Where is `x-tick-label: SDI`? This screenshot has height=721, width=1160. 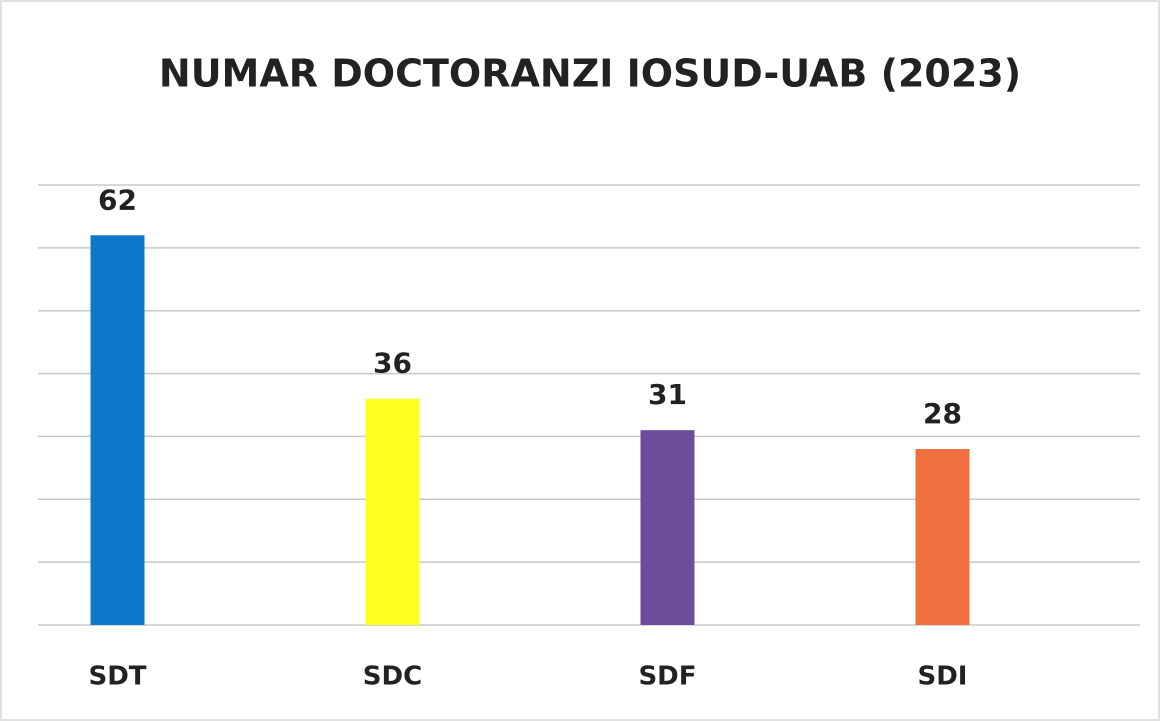 x-tick-label: SDI is located at coordinates (943, 677).